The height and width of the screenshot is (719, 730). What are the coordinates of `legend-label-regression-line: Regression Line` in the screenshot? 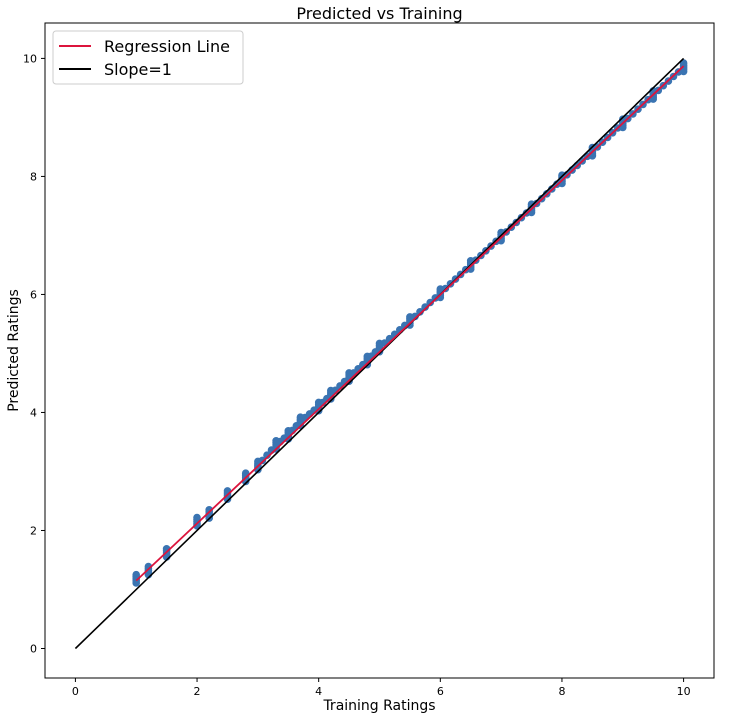 It's located at (167, 46).